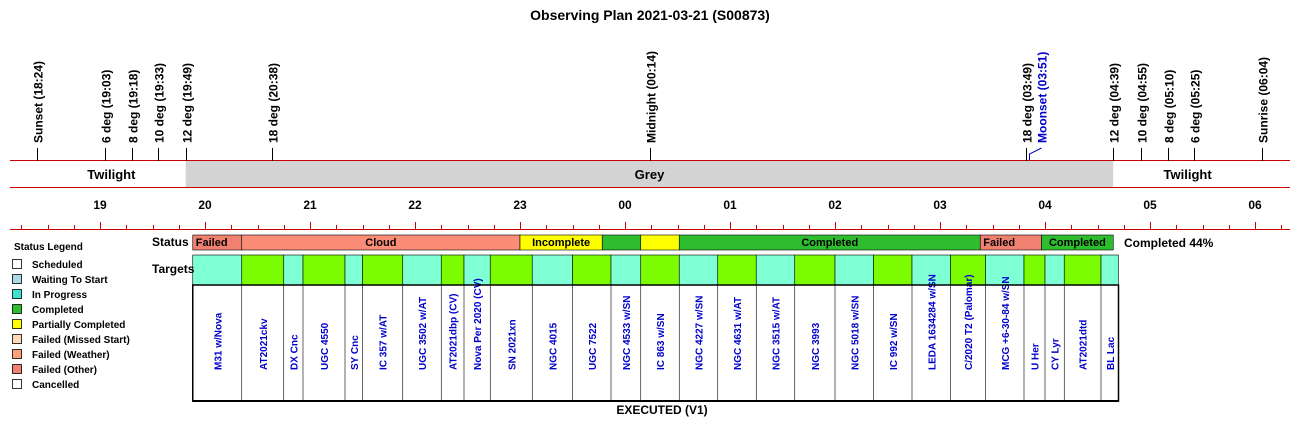  I want to click on status-segment-label: Cloud, so click(380, 243).